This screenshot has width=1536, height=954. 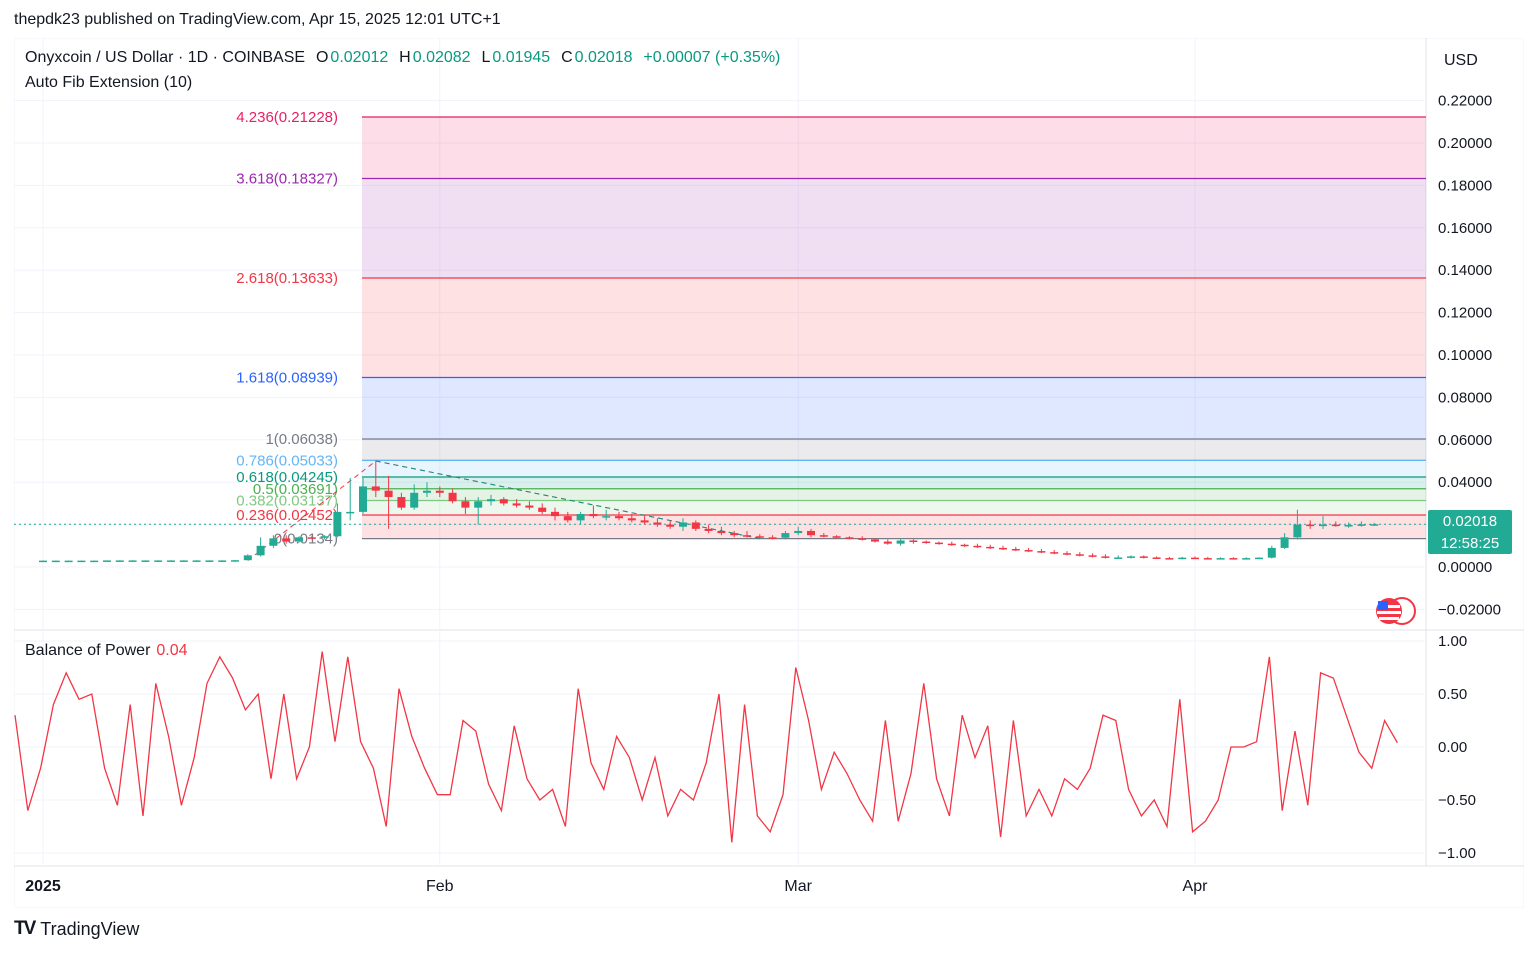 I want to click on price-tick-label: 0.12000, so click(x=1465, y=313).